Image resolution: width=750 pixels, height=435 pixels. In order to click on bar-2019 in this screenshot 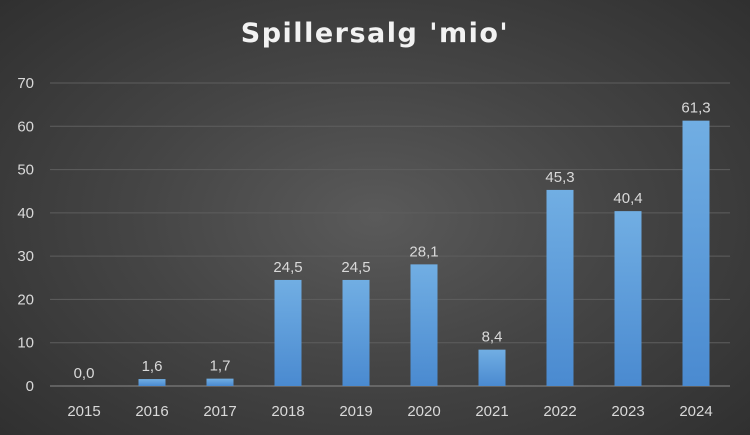, I will do `click(356, 332)`.